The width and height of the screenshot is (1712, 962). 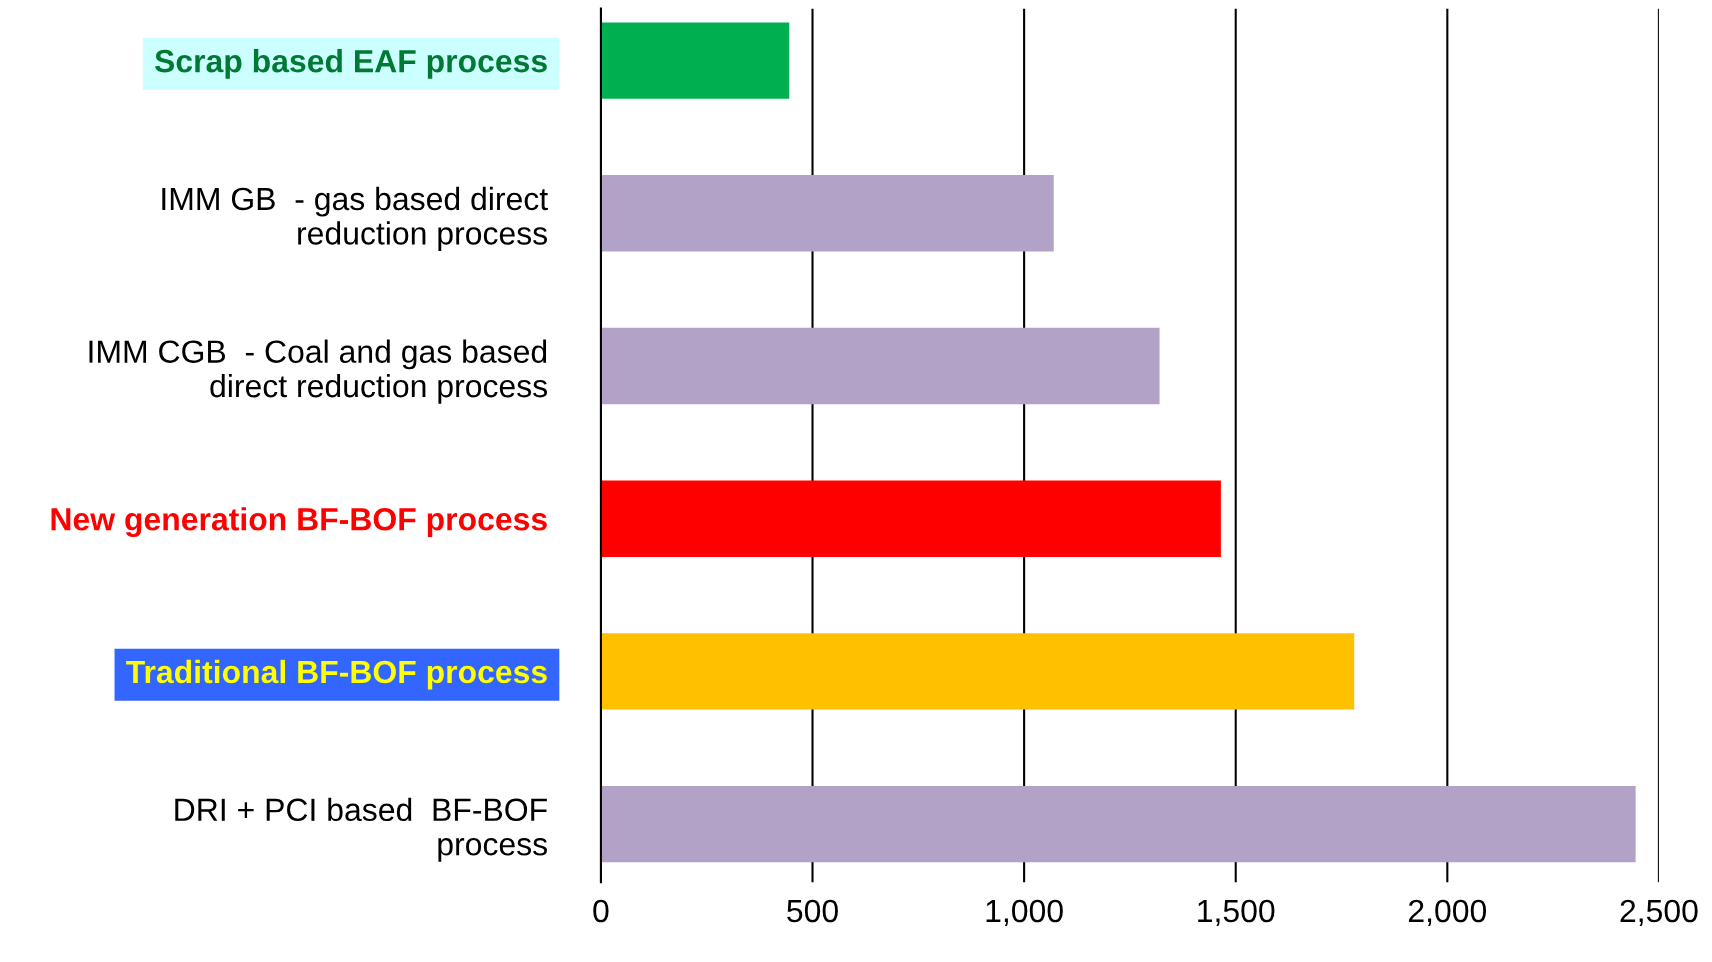 What do you see at coordinates (1024, 913) in the screenshot?
I see `x-tick-label: 1,000` at bounding box center [1024, 913].